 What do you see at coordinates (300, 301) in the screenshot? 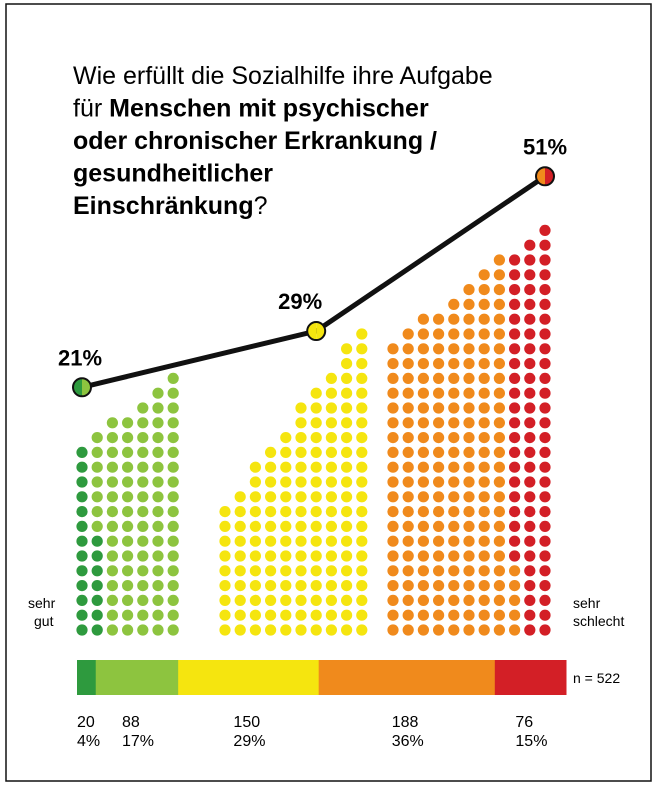
I see `group-label: 29%` at bounding box center [300, 301].